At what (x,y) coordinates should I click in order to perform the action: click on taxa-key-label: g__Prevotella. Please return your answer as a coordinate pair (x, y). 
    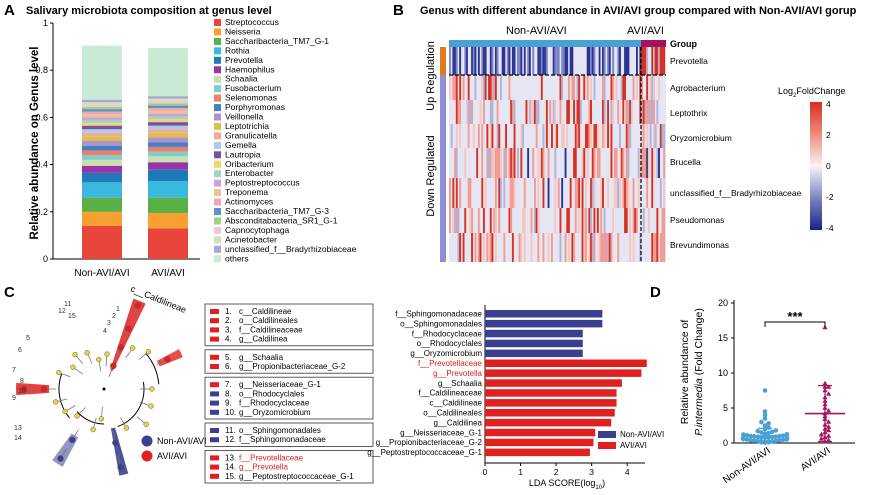
    Looking at the image, I should click on (263, 467).